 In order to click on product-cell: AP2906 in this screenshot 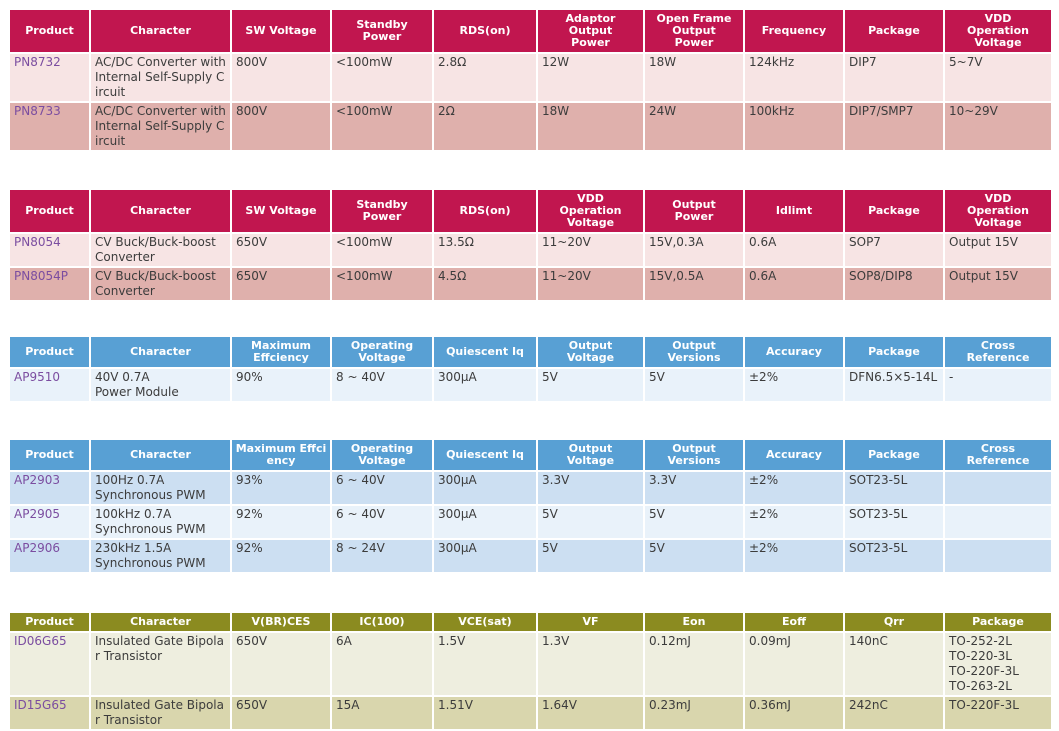, I will do `click(49, 556)`.